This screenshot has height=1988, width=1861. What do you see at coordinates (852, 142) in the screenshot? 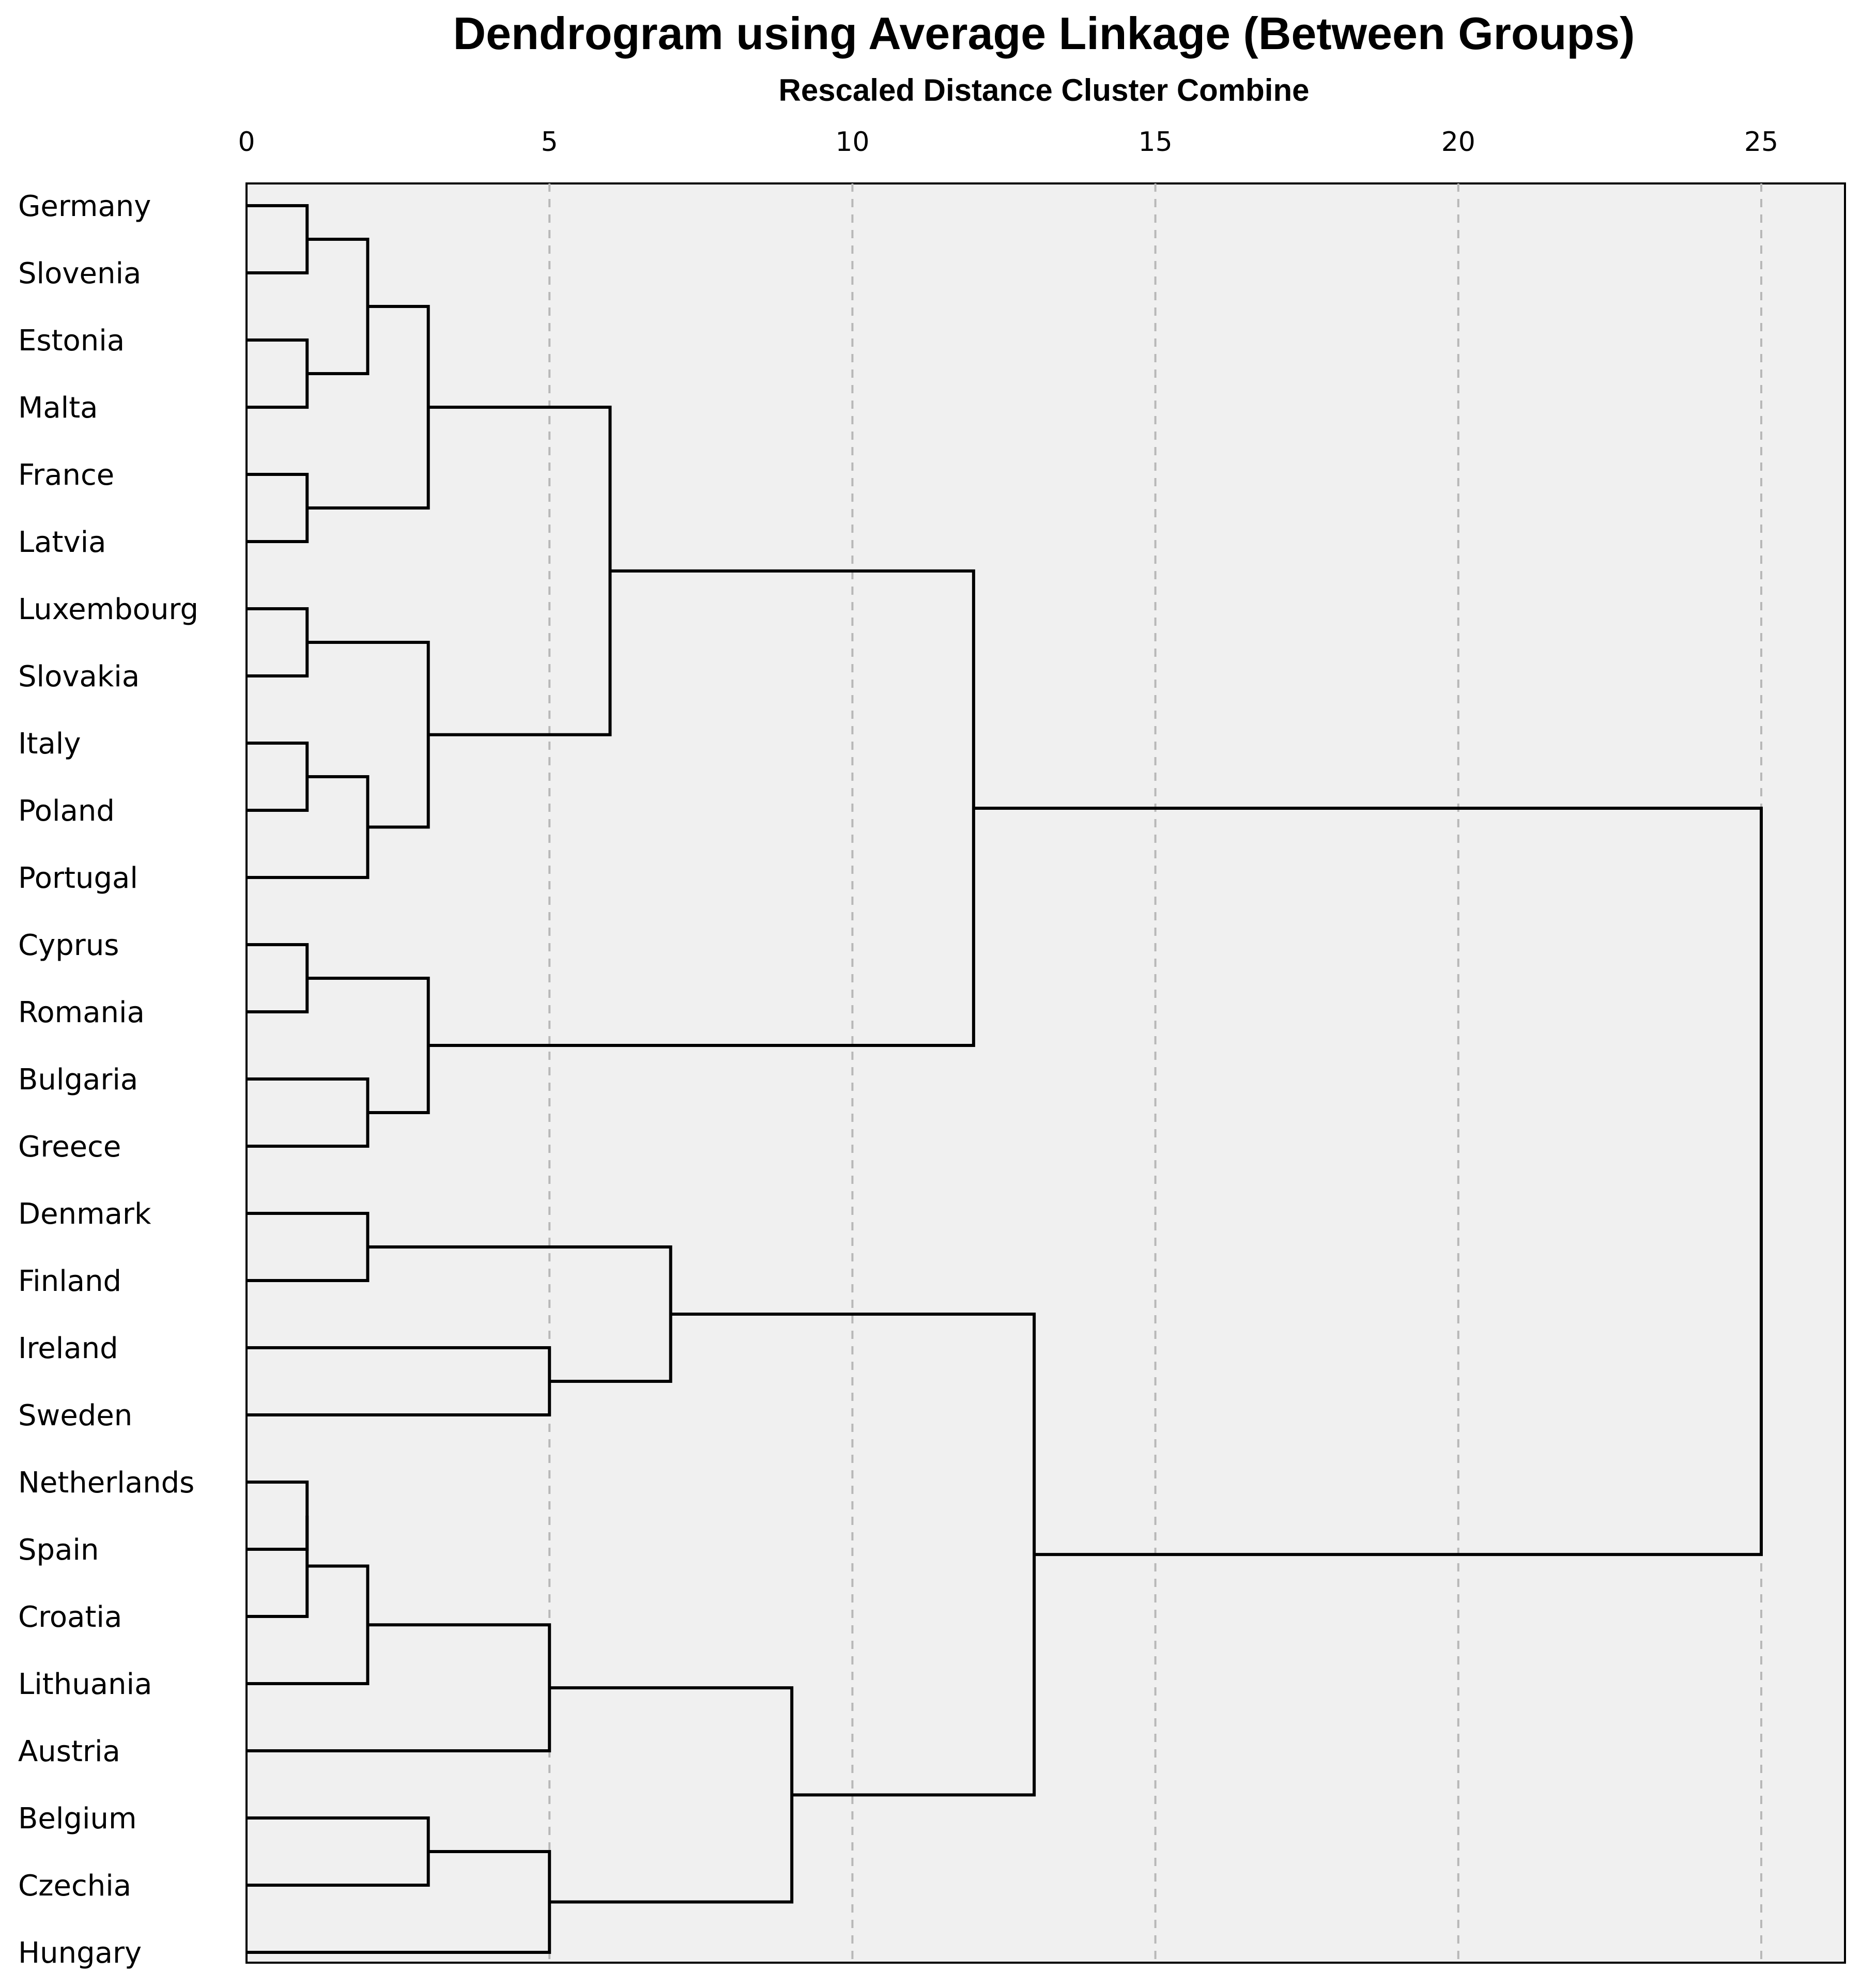
I see `x-tick-label: 10` at bounding box center [852, 142].